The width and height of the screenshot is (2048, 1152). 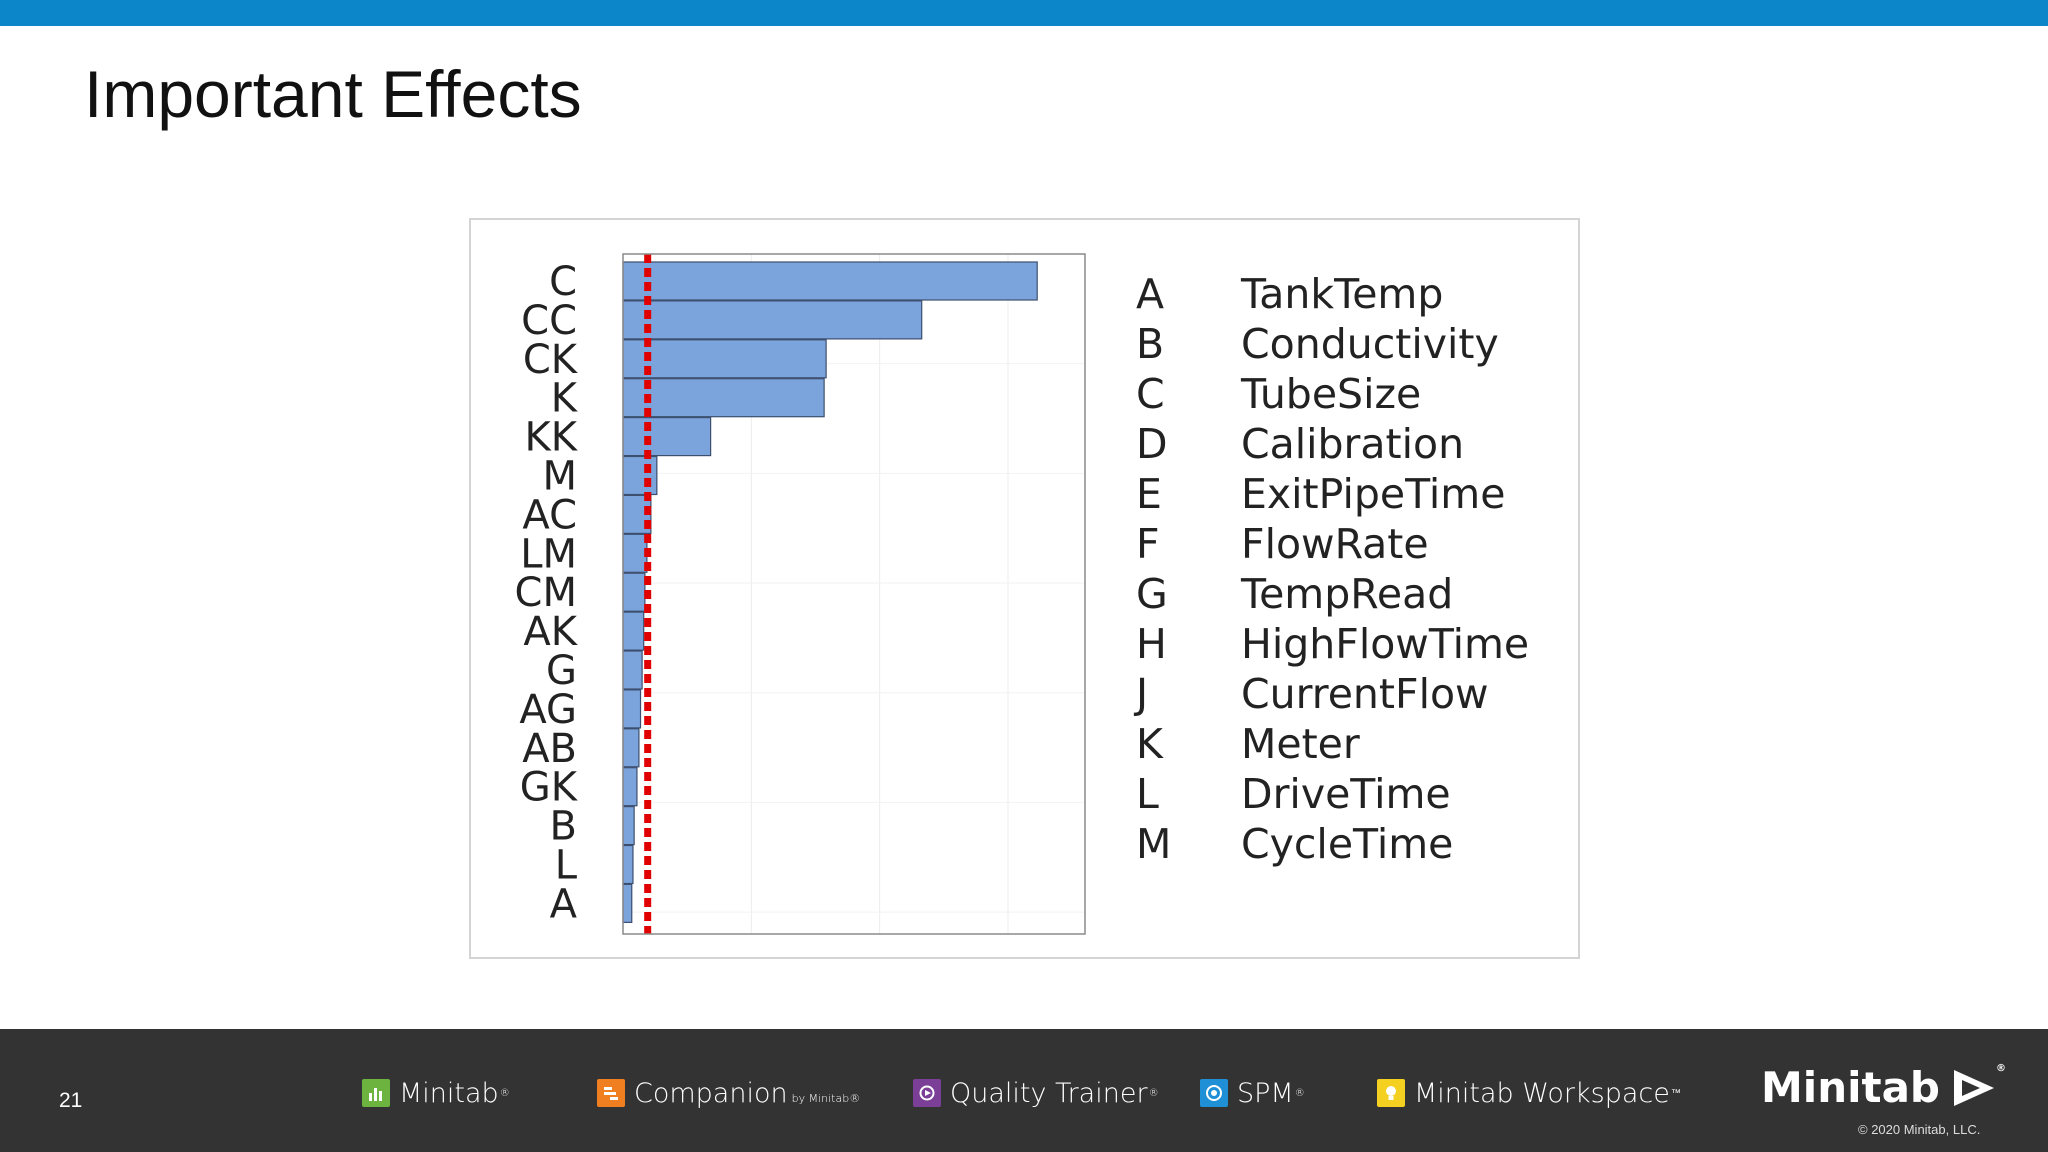 What do you see at coordinates (611, 1093) in the screenshot?
I see `companion-icon` at bounding box center [611, 1093].